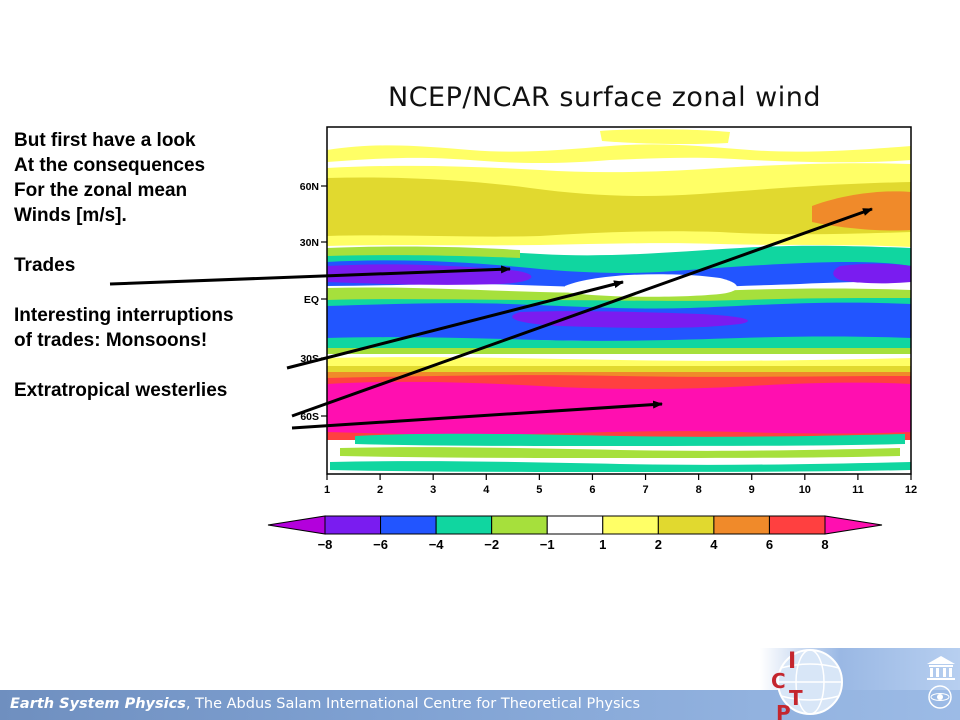  Describe the element at coordinates (620, 485) in the screenshot. I see `x-axis: 1 2 3 4 5 6 7 8 9 10 11 12` at that location.